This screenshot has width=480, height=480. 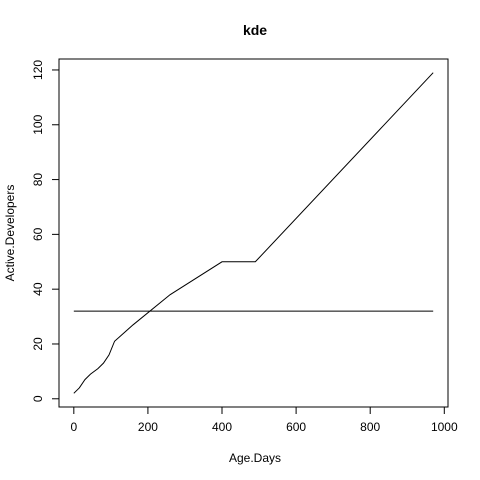 I want to click on x-tick-label: 200, so click(x=148, y=427).